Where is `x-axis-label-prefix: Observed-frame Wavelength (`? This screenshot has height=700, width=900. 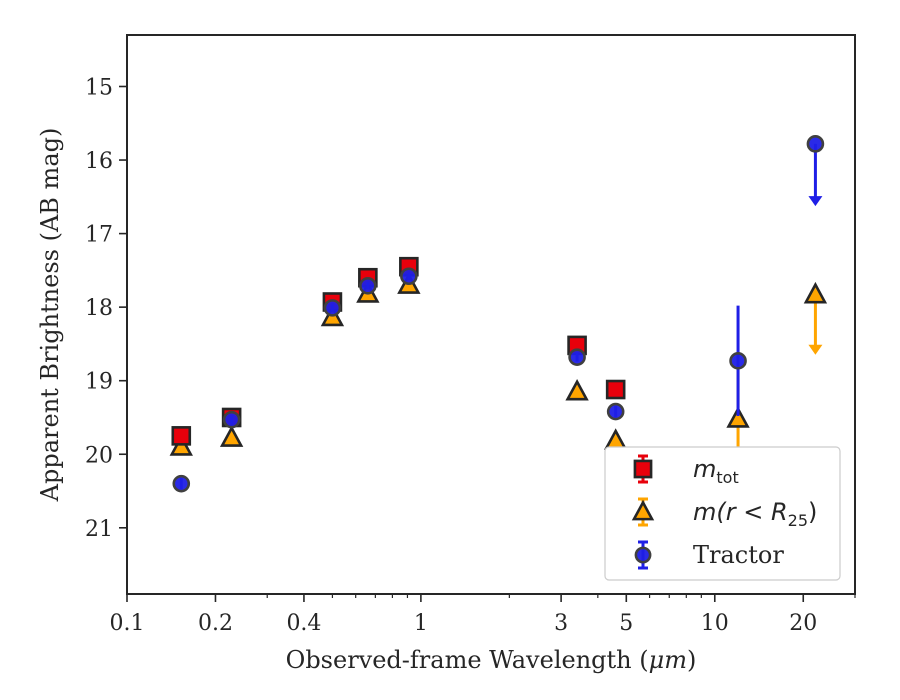 x-axis-label-prefix: Observed-frame Wavelength ( is located at coordinates (467, 660).